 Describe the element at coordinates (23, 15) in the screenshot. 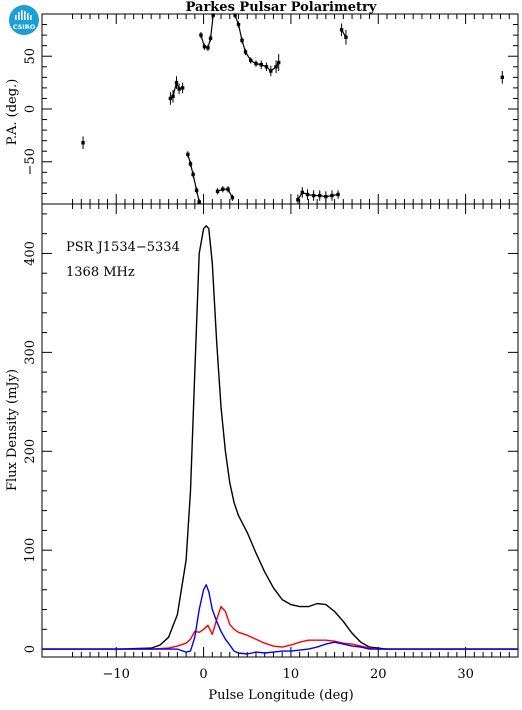

I see `logo-bars-icon` at that location.